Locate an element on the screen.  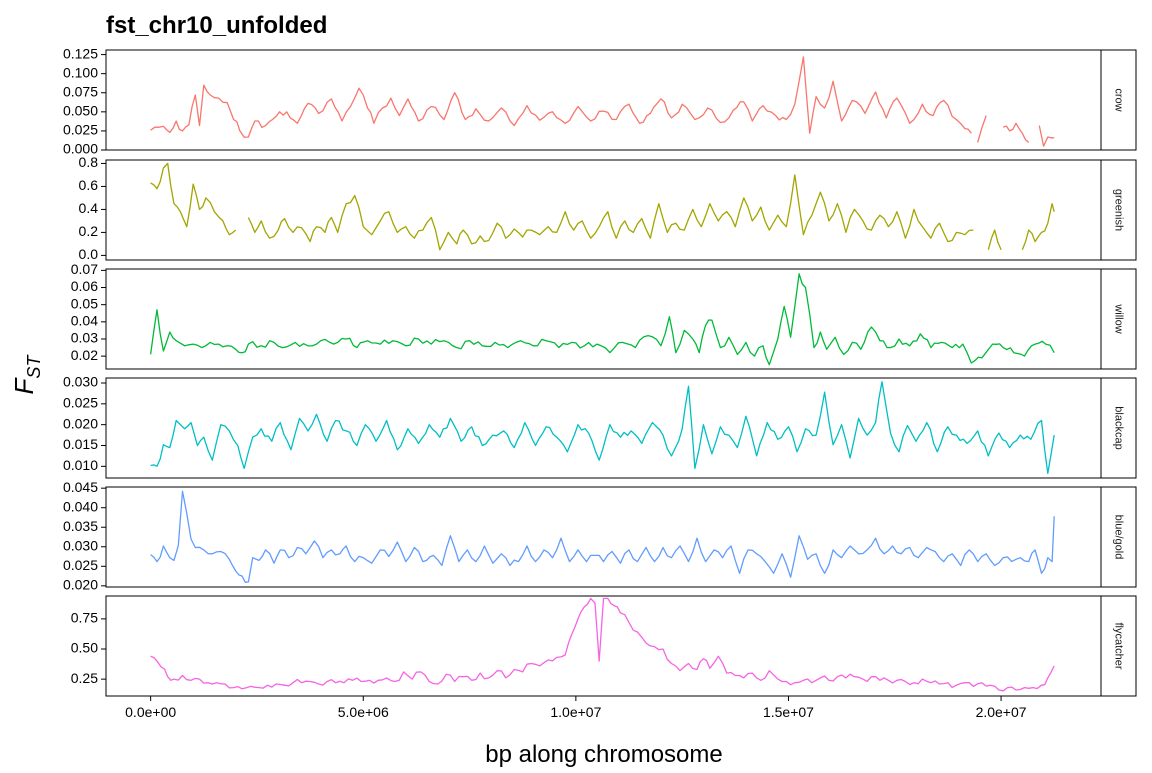
panel-crow: crow 0.000 0.025 0.050 0.075 0.100 0.125 is located at coordinates (600, 101).